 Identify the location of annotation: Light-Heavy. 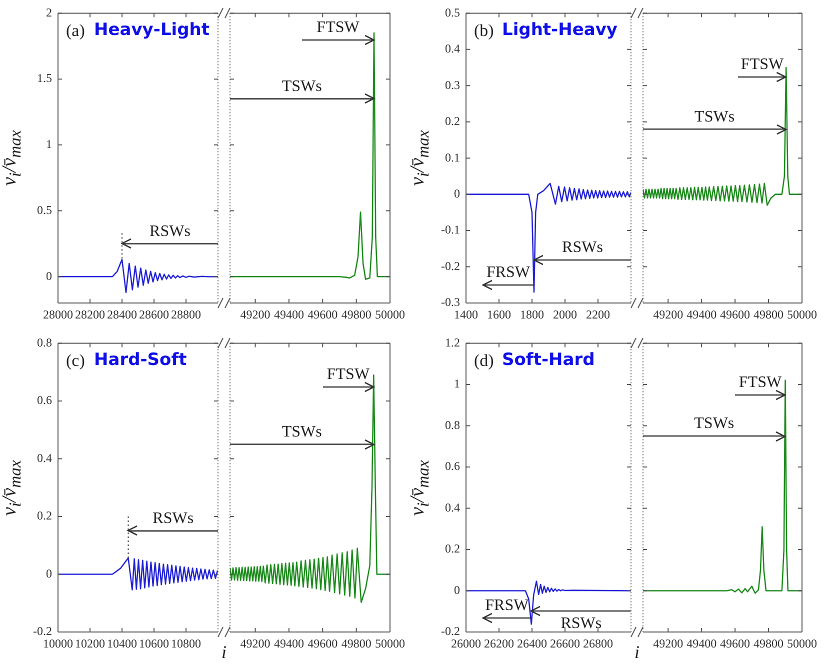
(560, 30).